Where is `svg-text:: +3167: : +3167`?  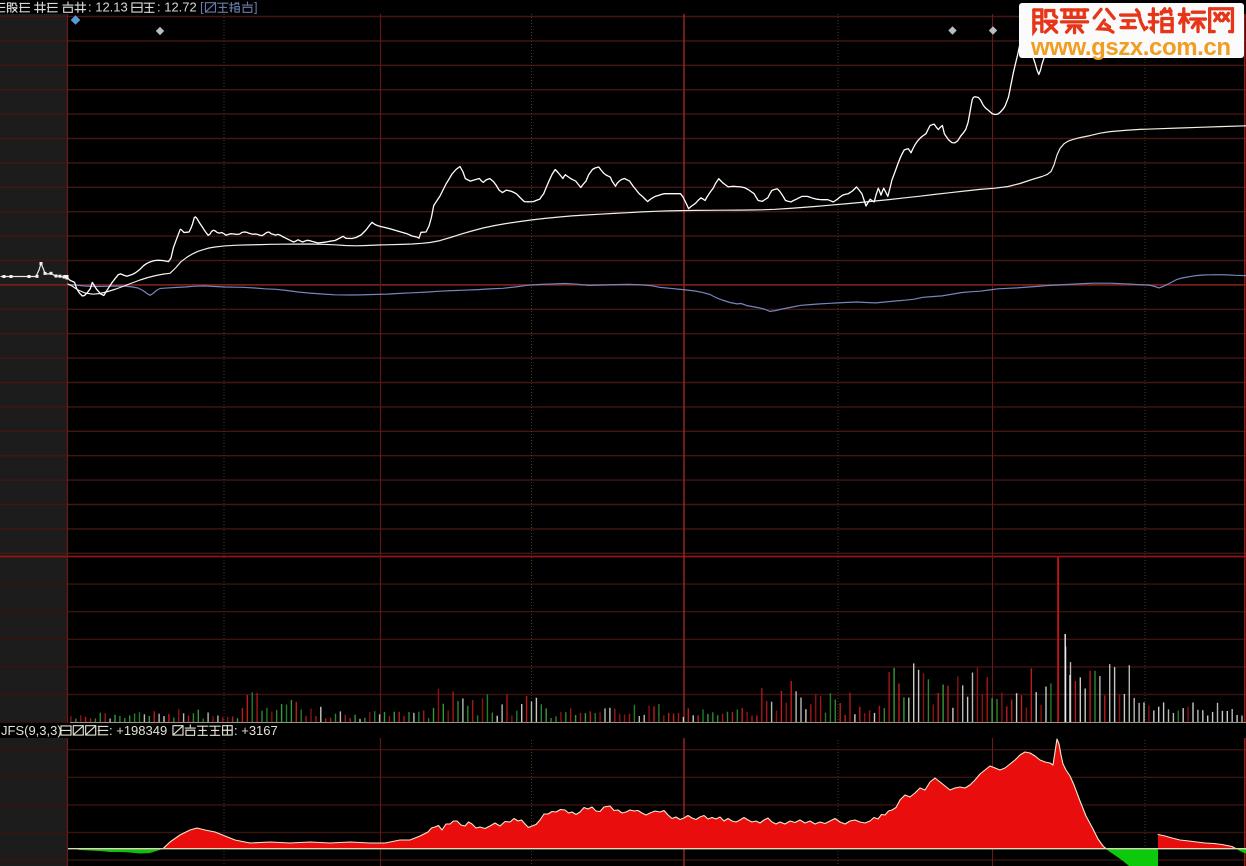 svg-text:: +3167: : +3167 is located at coordinates (256, 730).